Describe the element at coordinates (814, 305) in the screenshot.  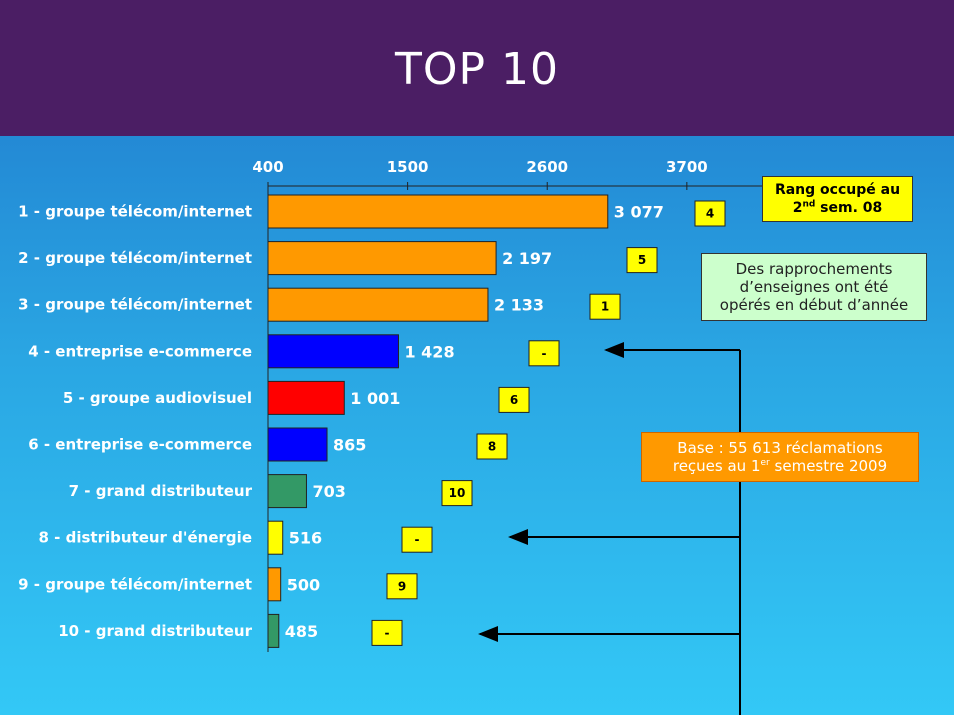
I see `note-line3: opérés en début d’année` at that location.